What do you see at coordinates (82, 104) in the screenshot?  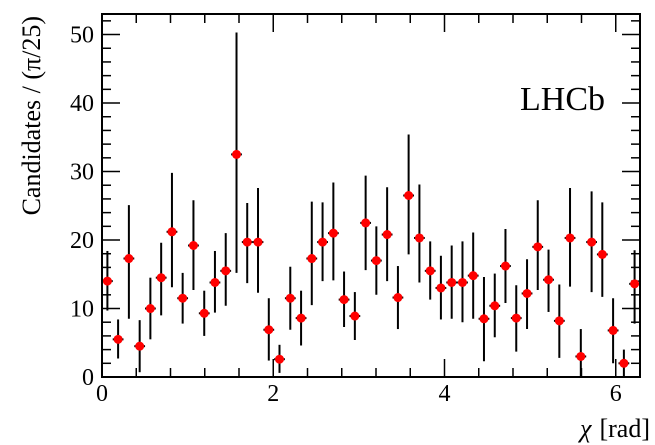 I see `y-tick-label: 40` at bounding box center [82, 104].